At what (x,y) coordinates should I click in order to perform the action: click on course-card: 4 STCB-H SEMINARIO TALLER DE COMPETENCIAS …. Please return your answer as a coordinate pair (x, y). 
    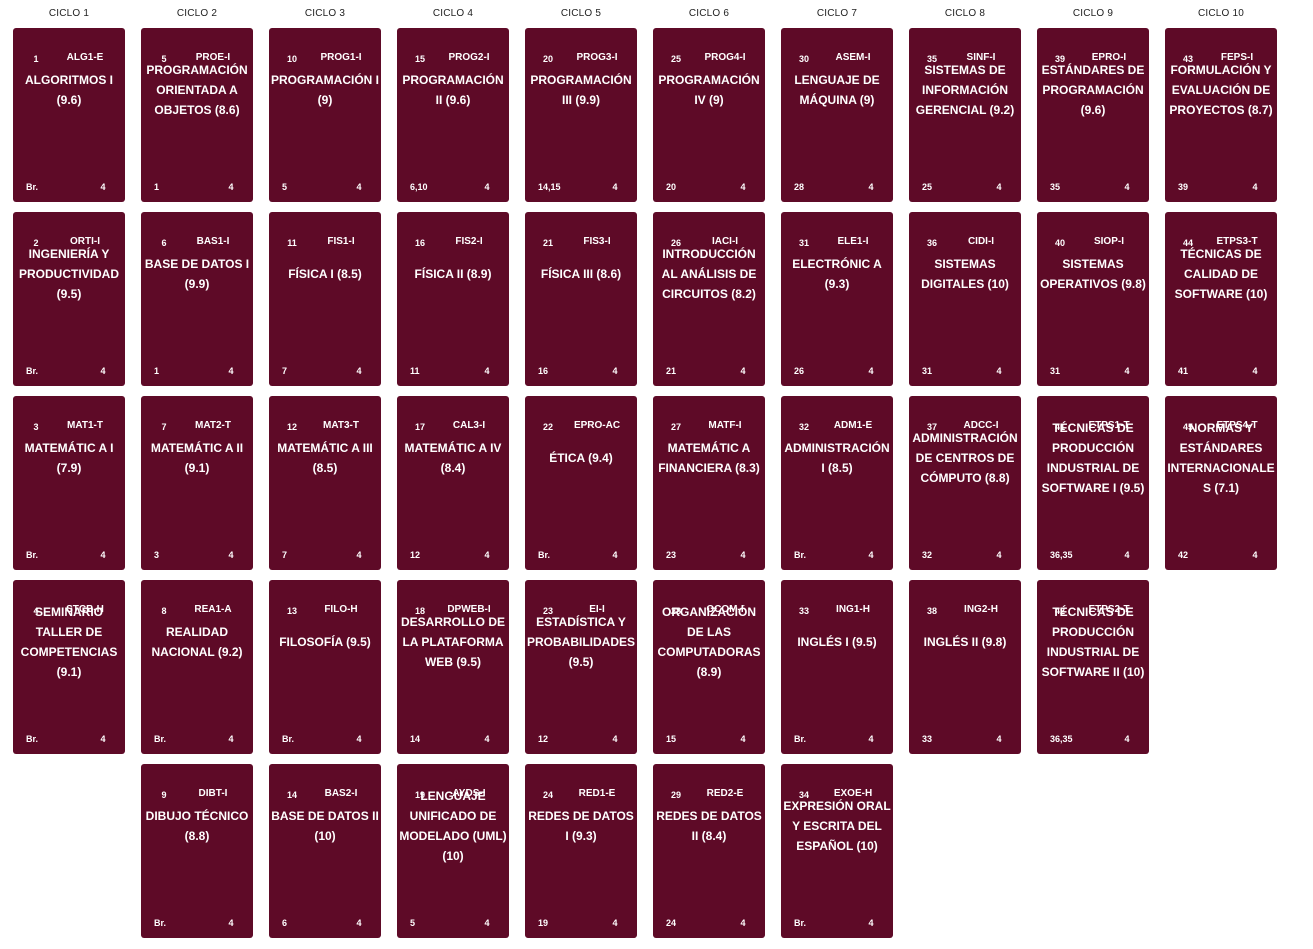
    Looking at the image, I should click on (69, 667).